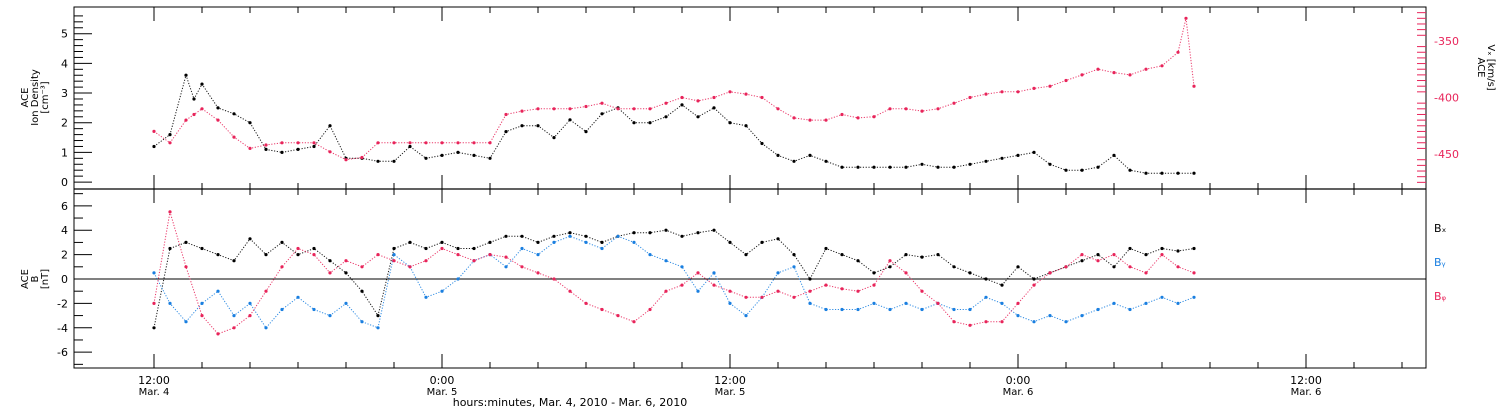  What do you see at coordinates (1440, 296) in the screenshot?
I see `legend-2: Bᵩ` at bounding box center [1440, 296].